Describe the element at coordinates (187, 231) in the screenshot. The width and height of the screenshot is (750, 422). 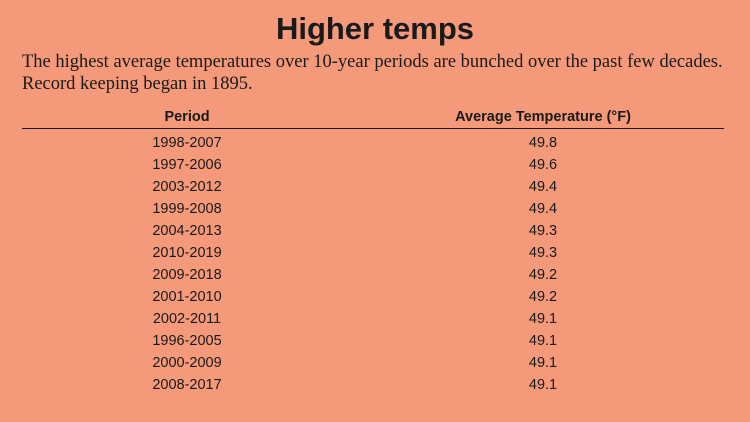
I see `period-cell: 2004-2013` at that location.